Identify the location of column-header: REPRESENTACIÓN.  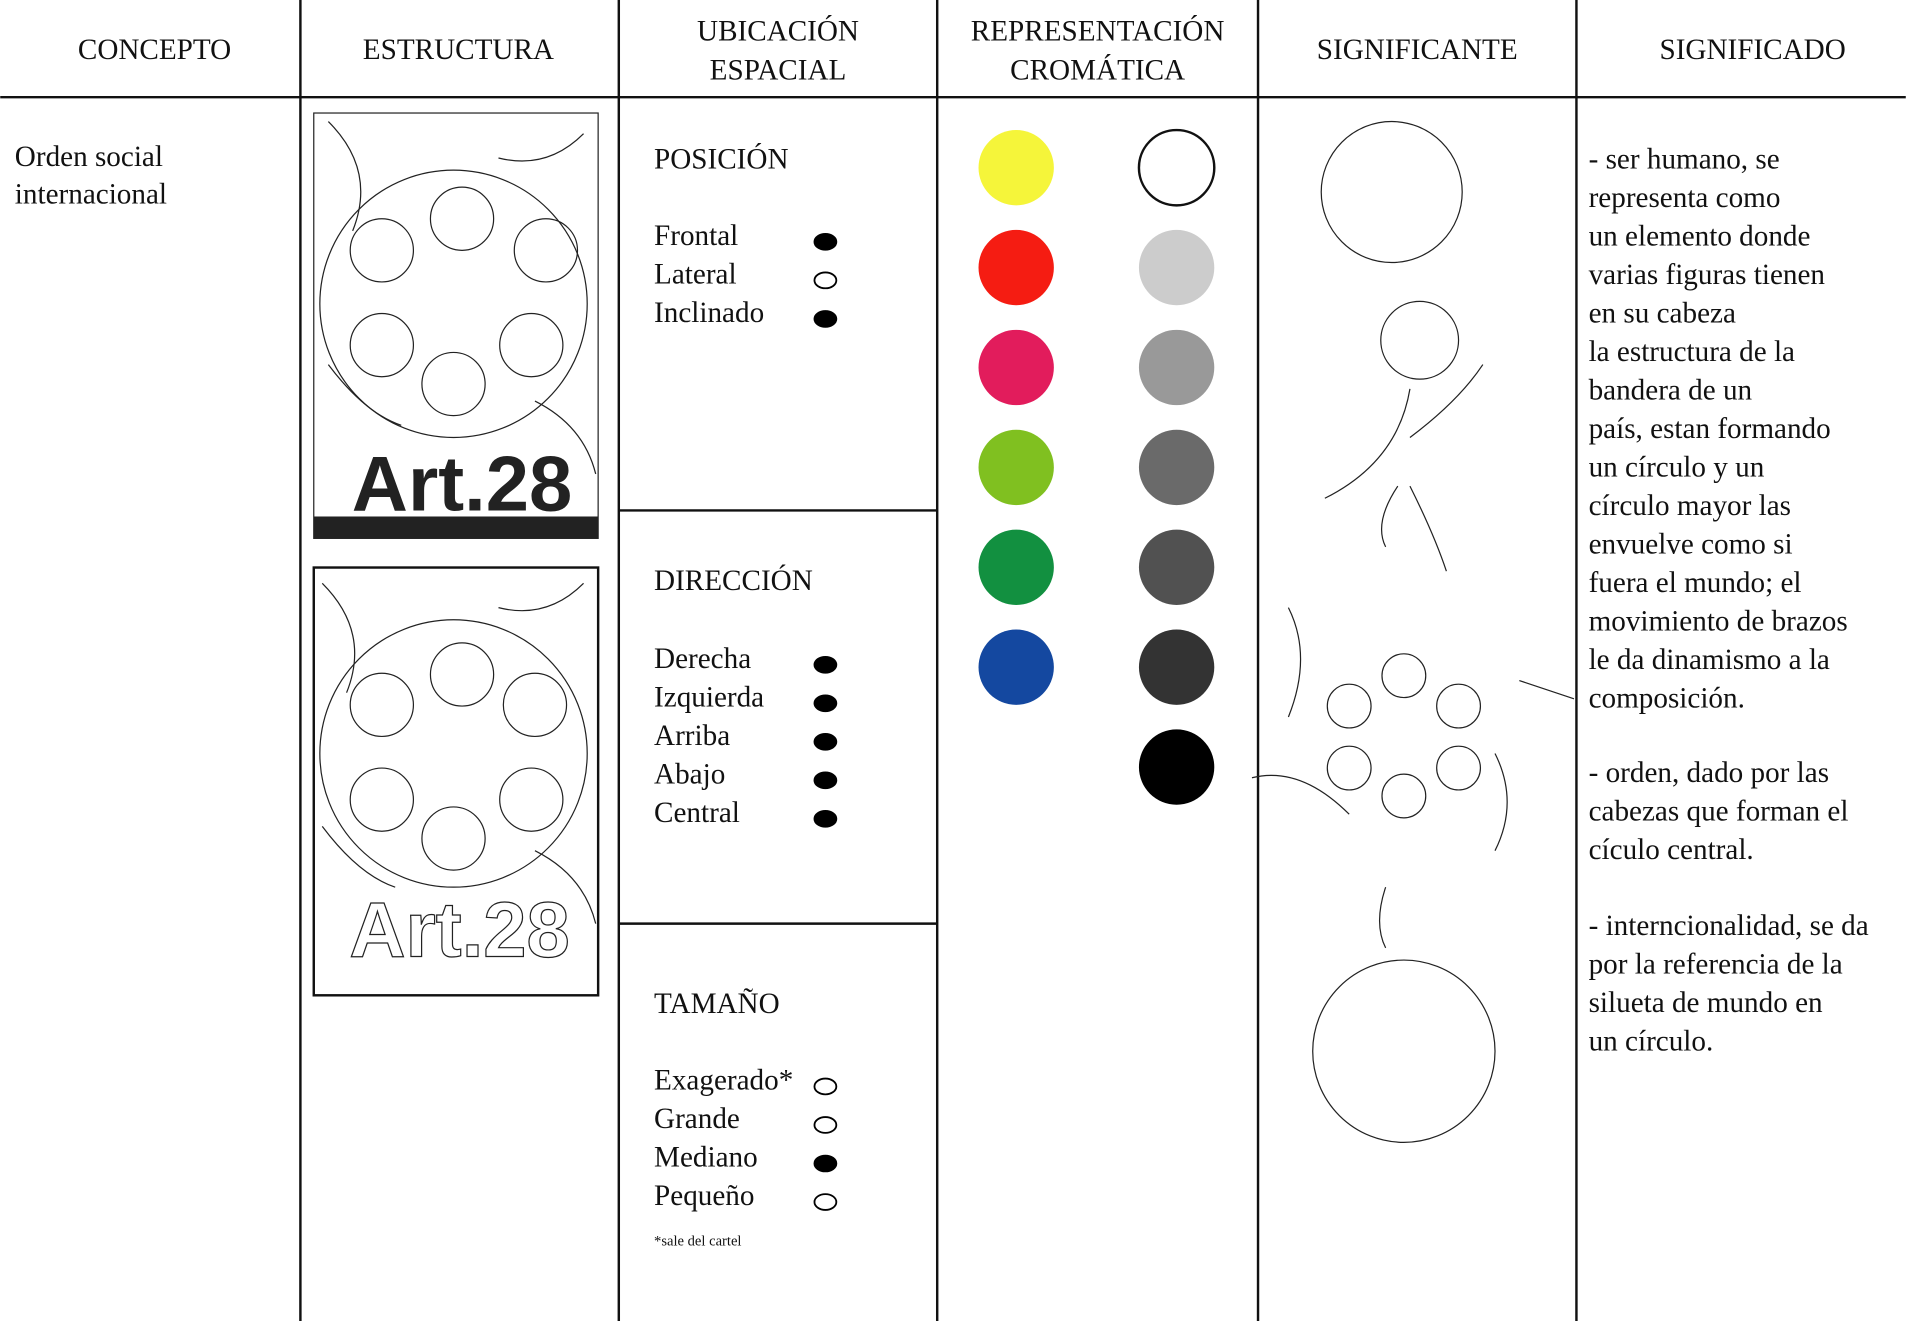
(1098, 31).